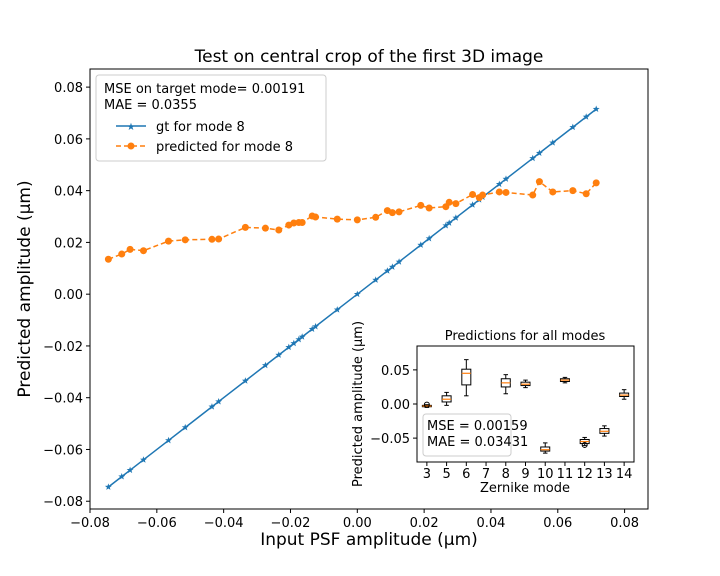 Image resolution: width=720 pixels, height=576 pixels. Describe the element at coordinates (63, 399) in the screenshot. I see `y-tick-label: −0.04` at that location.